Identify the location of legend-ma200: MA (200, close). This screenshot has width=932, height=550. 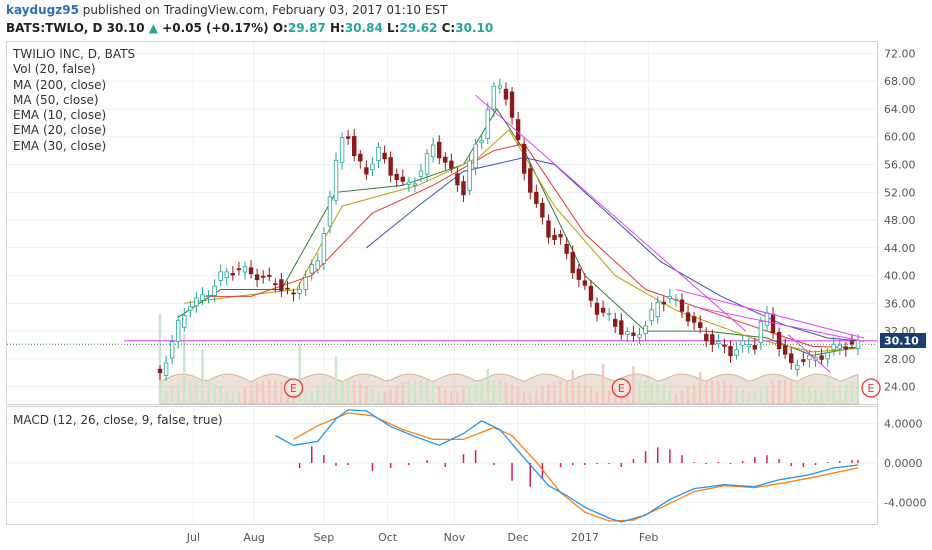
(59, 85).